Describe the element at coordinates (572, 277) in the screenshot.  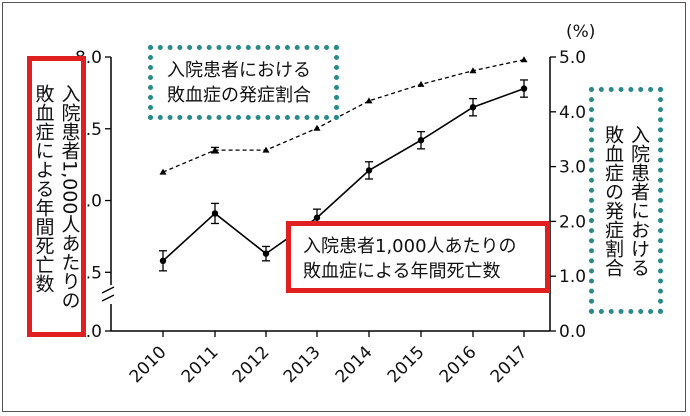
I see `right-tick-label: 1.0` at that location.